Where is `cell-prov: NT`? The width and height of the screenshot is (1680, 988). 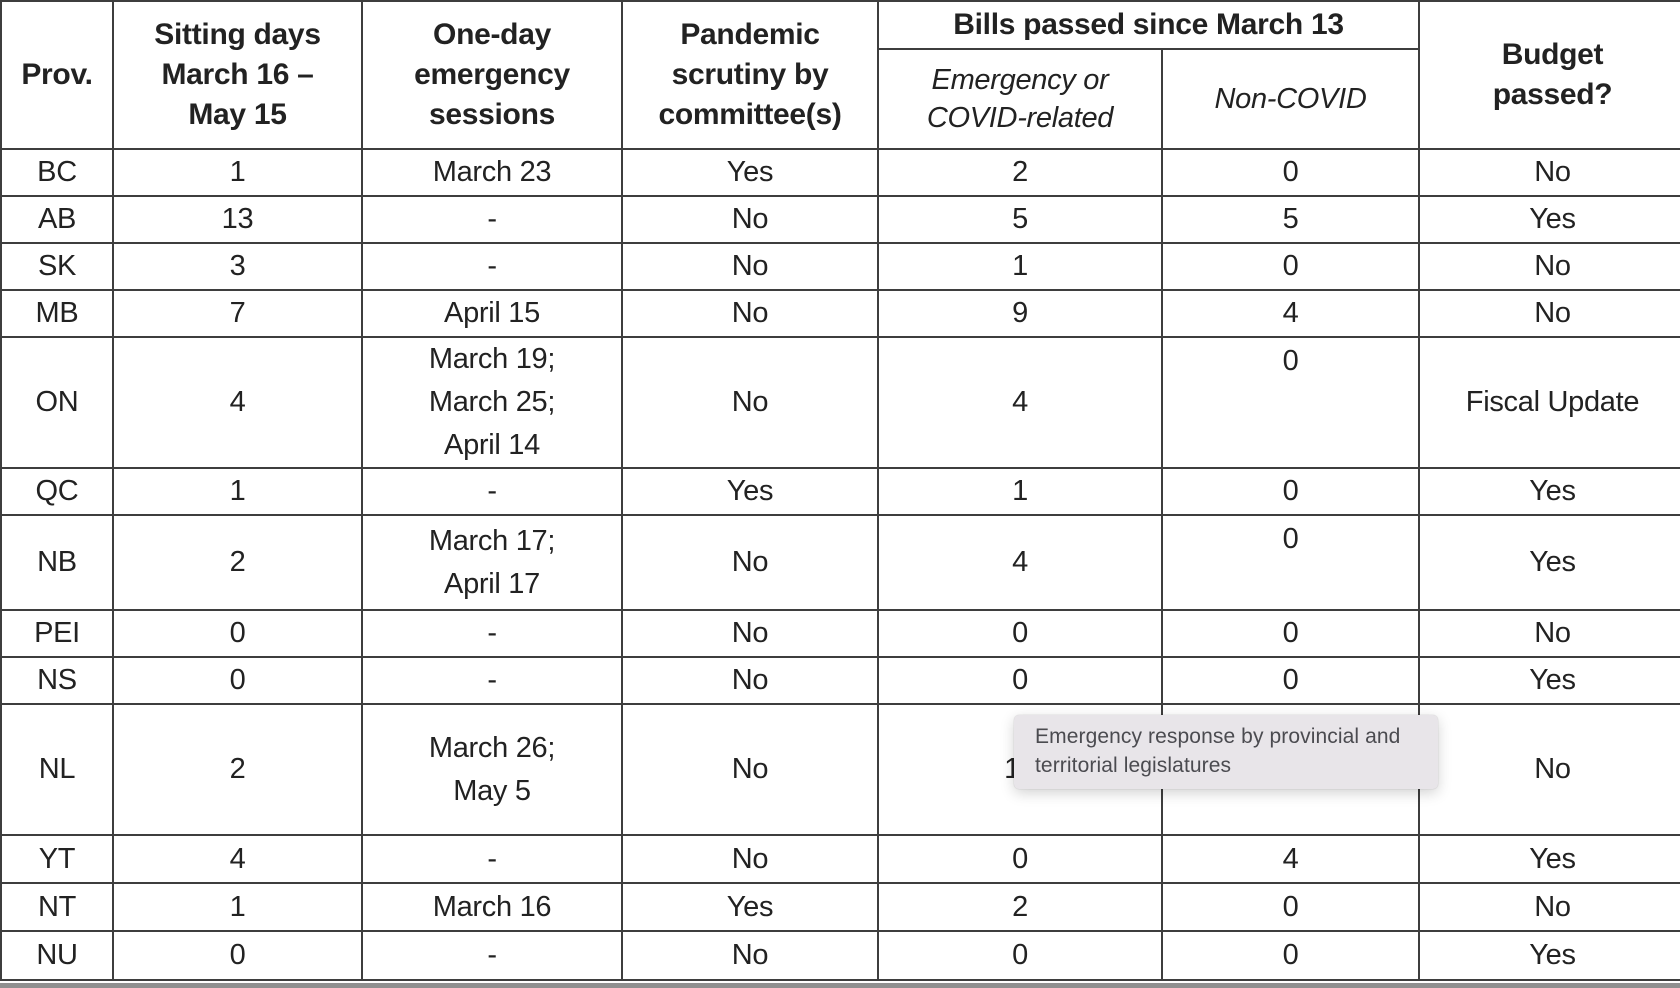
cell-prov: NT is located at coordinates (57, 907).